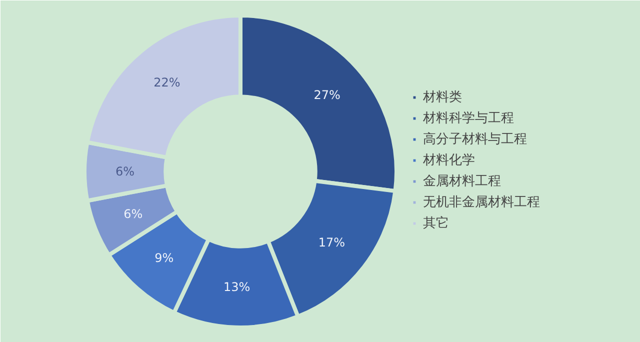 This screenshot has height=342, width=640. Describe the element at coordinates (164, 258) in the screenshot. I see `data-label: 9%` at that location.